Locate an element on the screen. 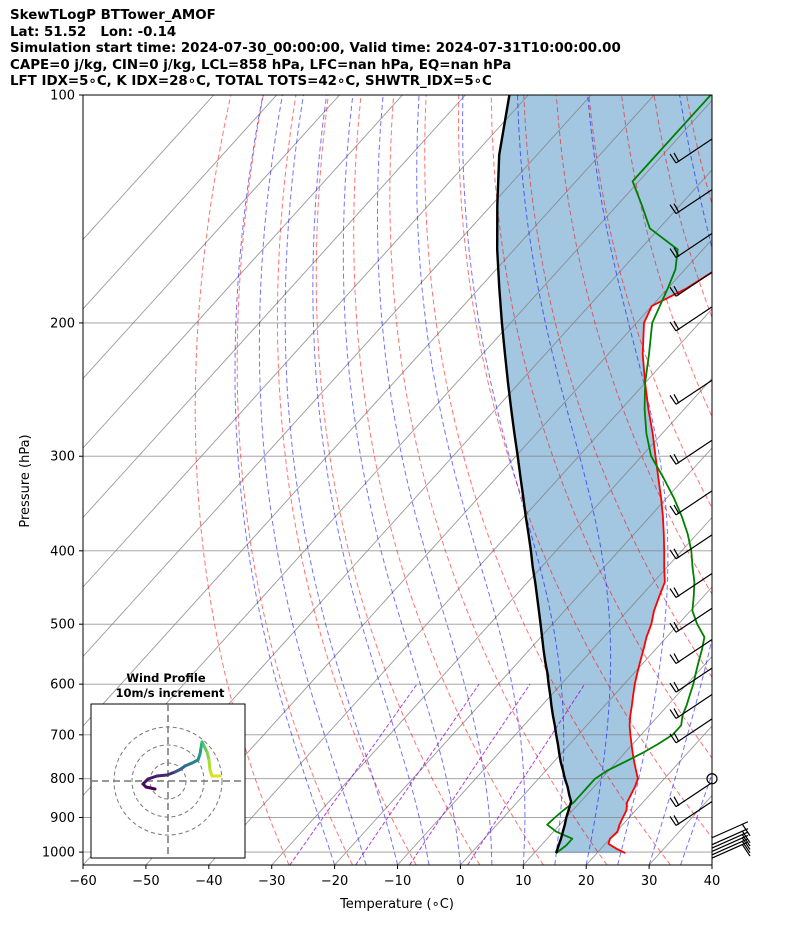  x-tick-label: −40 is located at coordinates (208, 881).